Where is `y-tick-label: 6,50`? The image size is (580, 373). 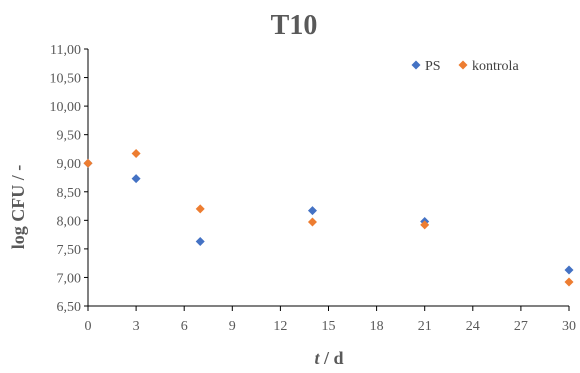
y-tick-label: 6,50 is located at coordinates (69, 307).